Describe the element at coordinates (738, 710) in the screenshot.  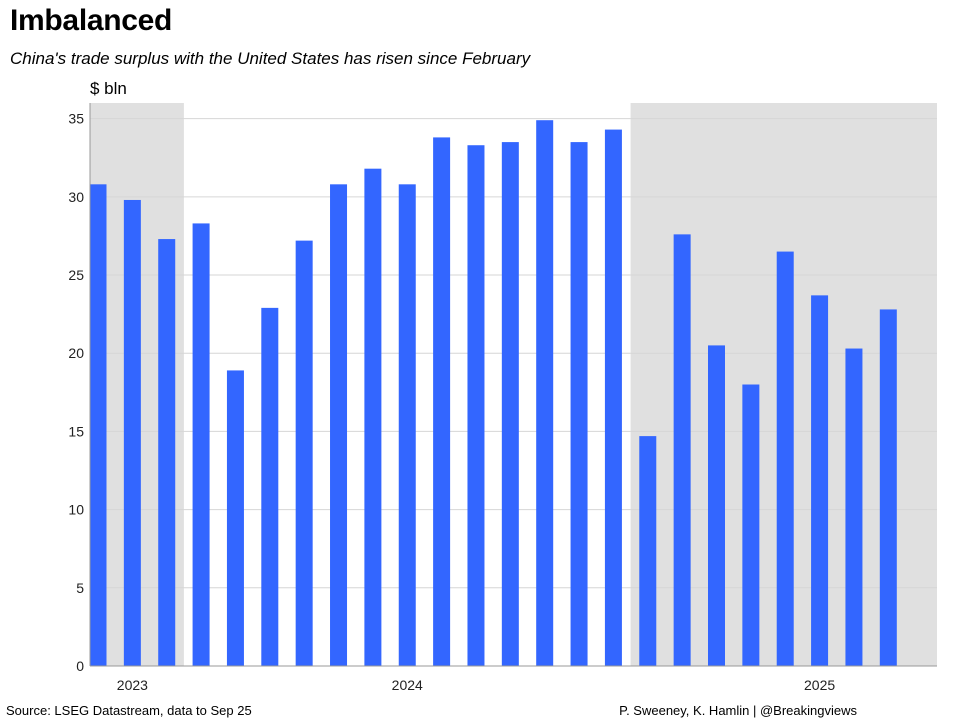
I see `credit-note: P. Sweeney, K. Hamlin | @Breakingviews` at that location.